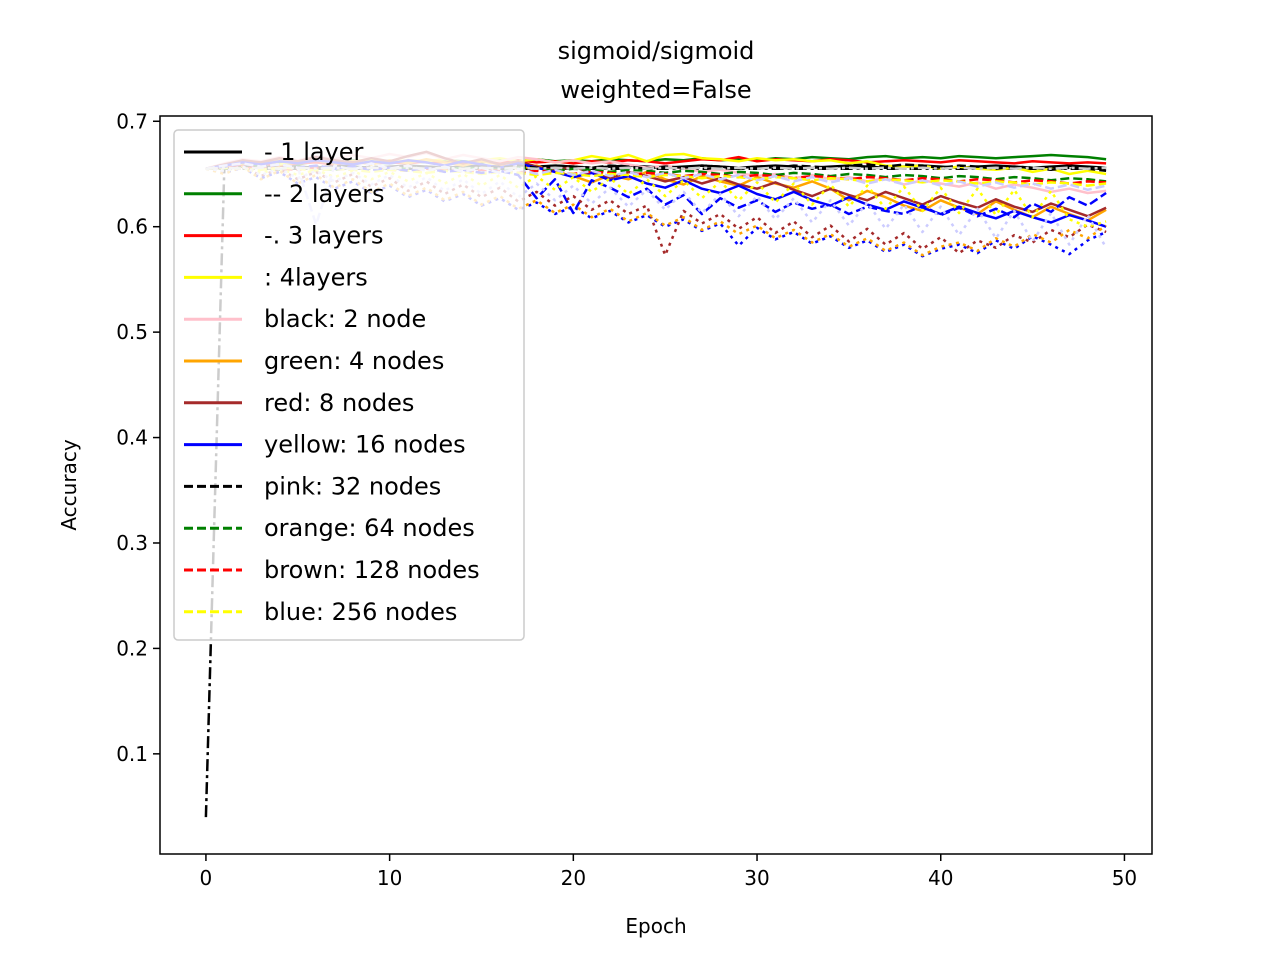 The height and width of the screenshot is (960, 1280). I want to click on y-tick-label: 0.2, so click(132, 648).